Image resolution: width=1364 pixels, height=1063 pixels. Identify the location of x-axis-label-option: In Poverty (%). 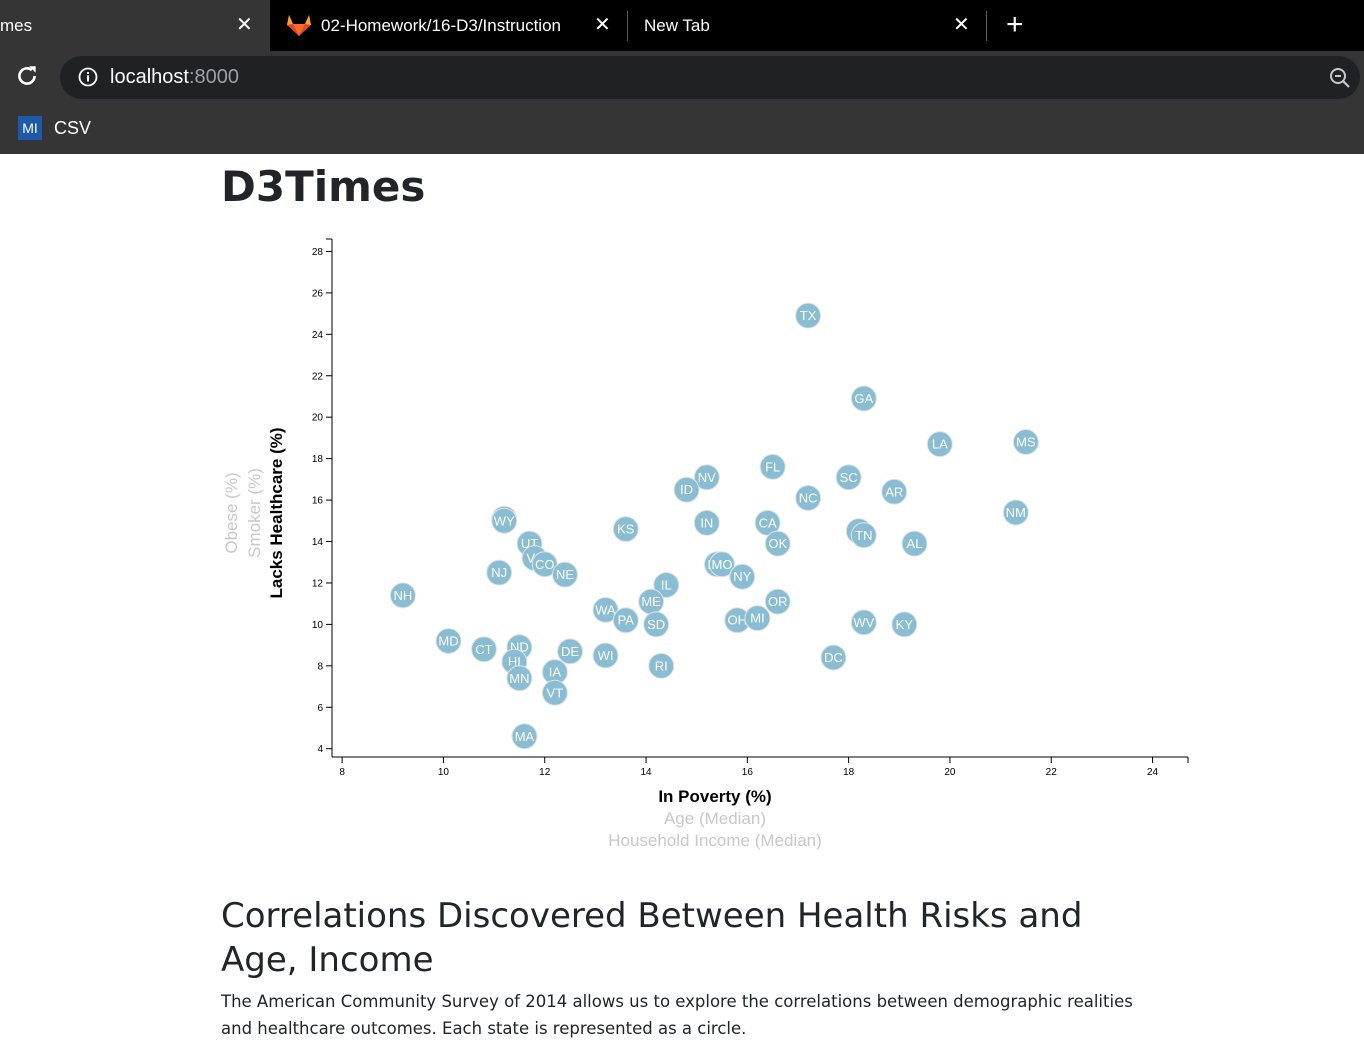
(714, 796).